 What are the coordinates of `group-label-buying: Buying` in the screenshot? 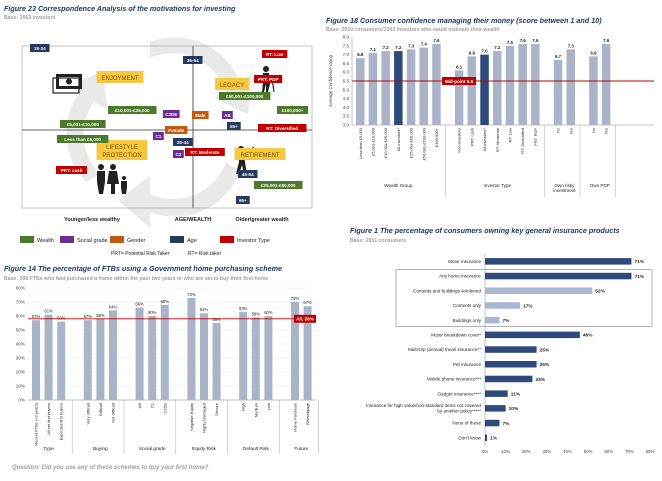 It's located at (100, 449).